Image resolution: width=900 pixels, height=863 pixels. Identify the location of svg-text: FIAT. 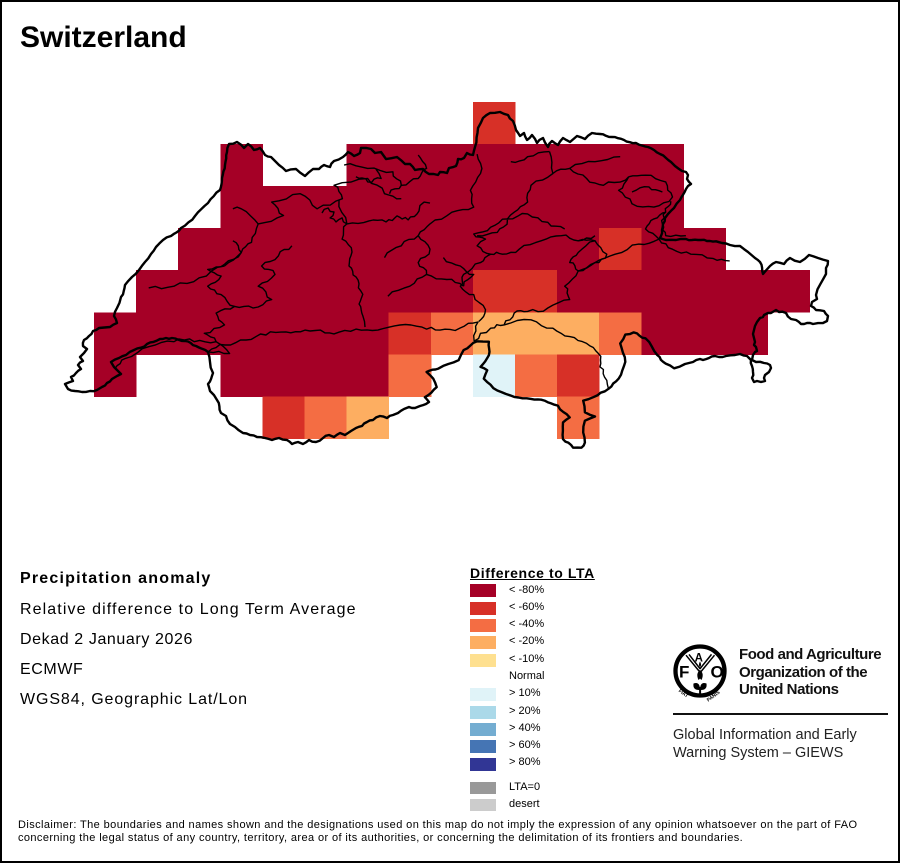
(683, 693).